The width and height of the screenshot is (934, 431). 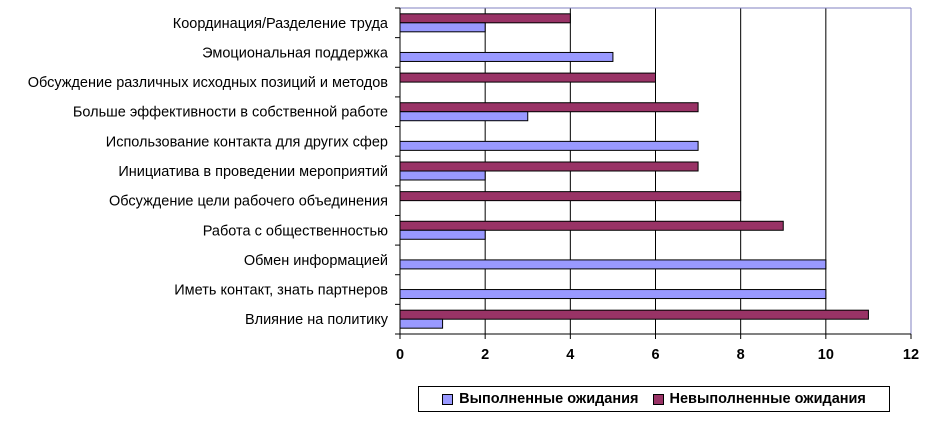 What do you see at coordinates (570, 355) in the screenshot?
I see `x-tick-label-4: 4` at bounding box center [570, 355].